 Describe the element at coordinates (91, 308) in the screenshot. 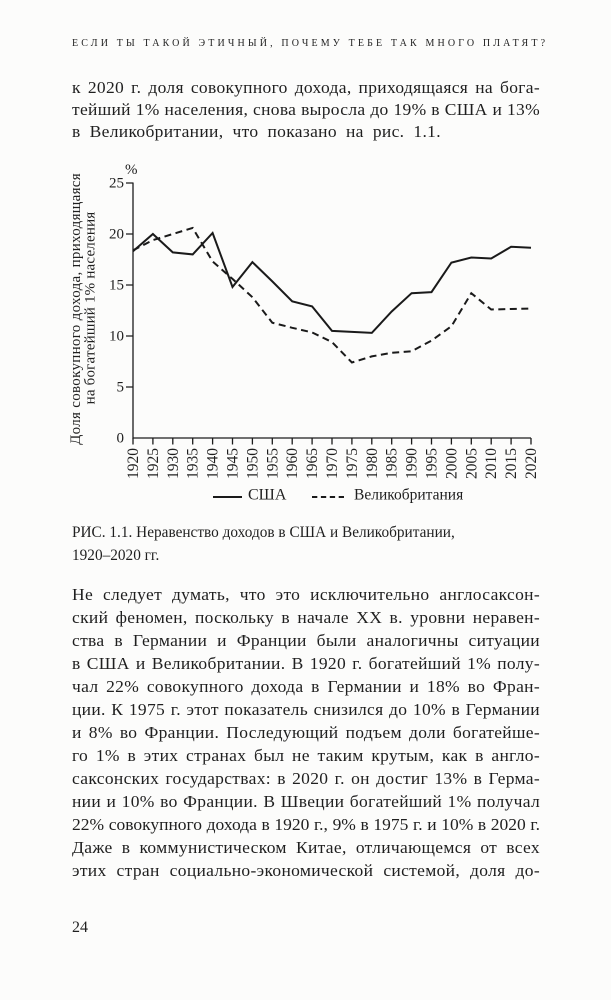

I see `svg-text: на богатейший 1% населения` at that location.